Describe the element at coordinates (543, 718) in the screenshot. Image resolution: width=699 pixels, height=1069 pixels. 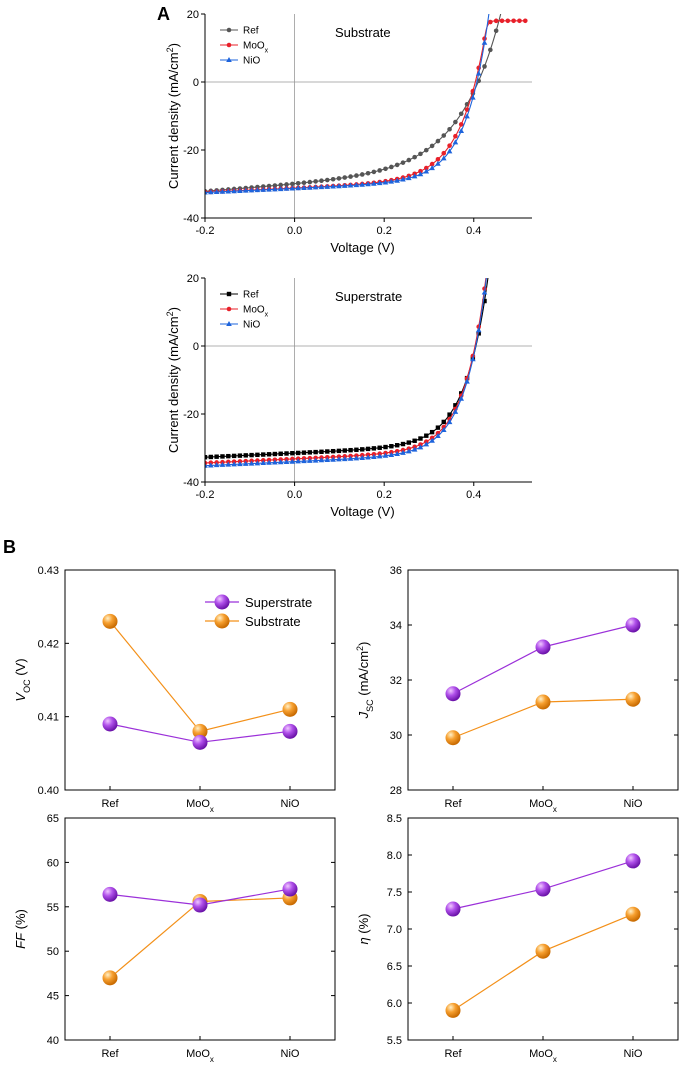
I see `series-substrate` at that location.